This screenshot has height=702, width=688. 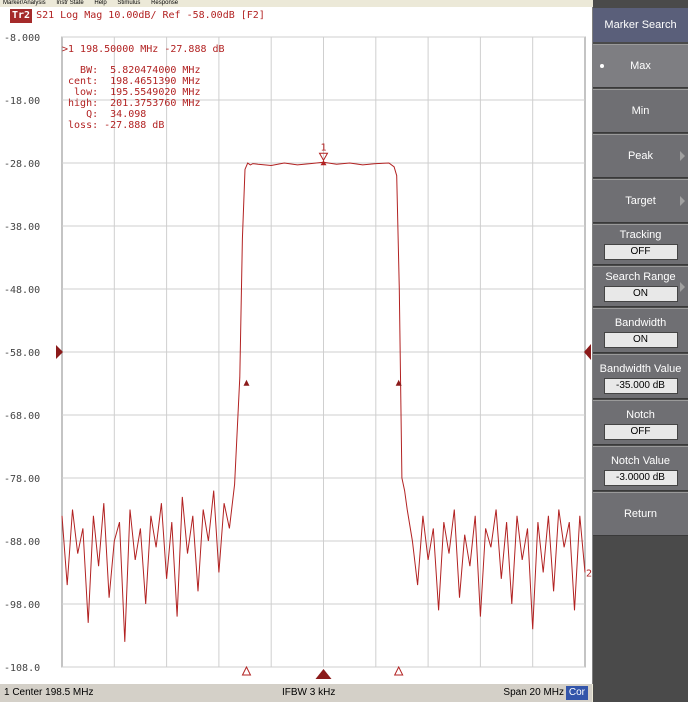 I want to click on bandwidth-label: Bandwidth, so click(x=640, y=323).